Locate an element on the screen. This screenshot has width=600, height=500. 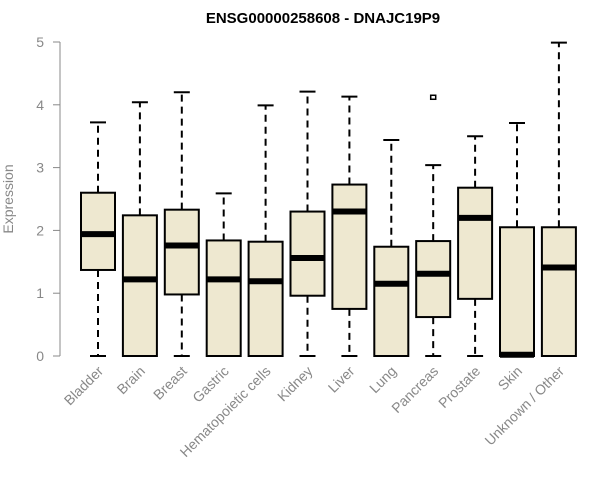
box-kidney is located at coordinates (307, 223).